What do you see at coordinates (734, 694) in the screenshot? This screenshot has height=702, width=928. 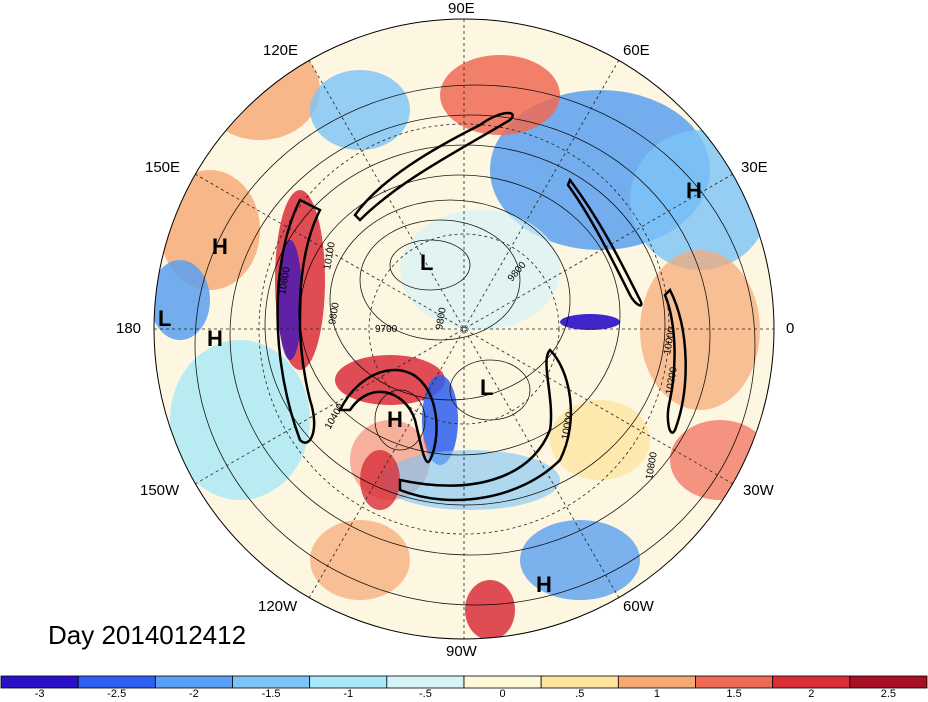 I see `colorbar-tick-label: 1.5` at bounding box center [734, 694].